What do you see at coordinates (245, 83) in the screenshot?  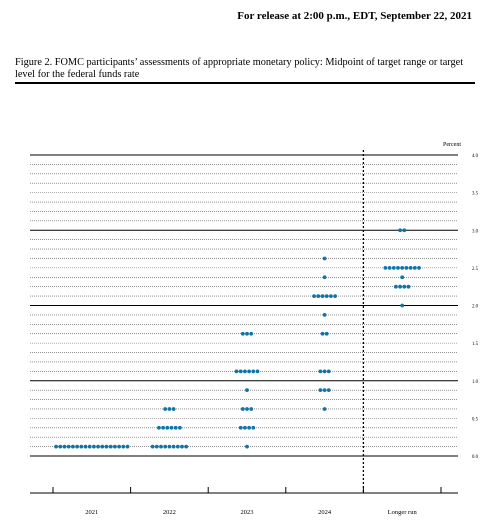 I see `caption-rule` at bounding box center [245, 83].